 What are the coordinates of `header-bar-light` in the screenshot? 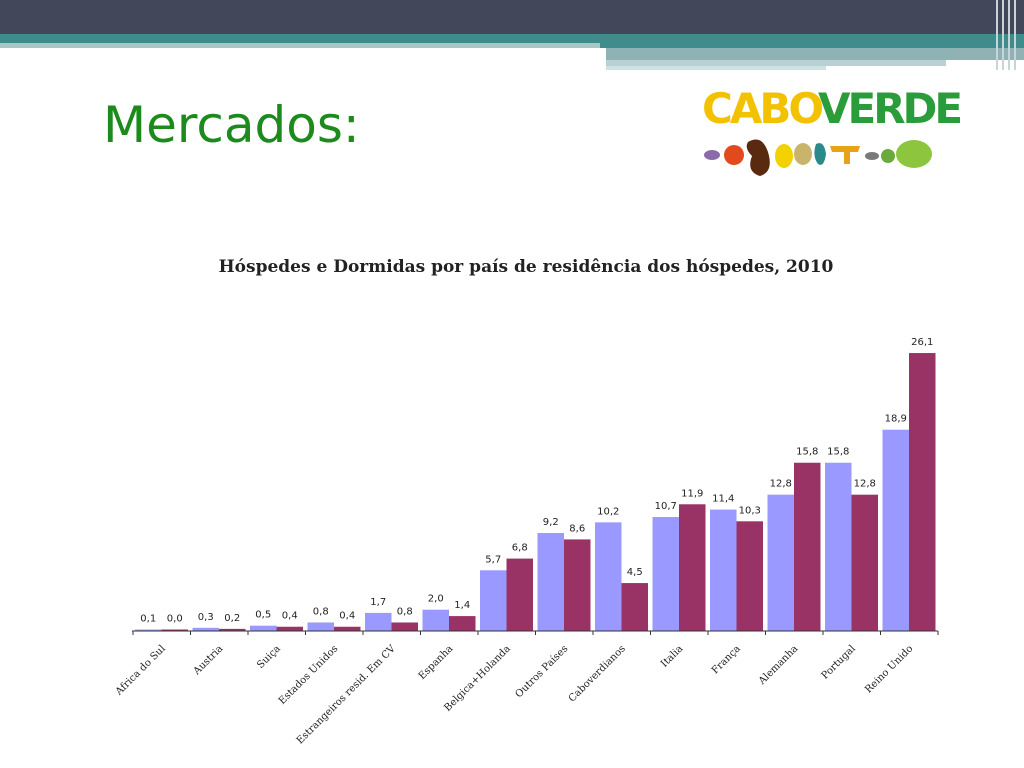 It's located at (300, 45).